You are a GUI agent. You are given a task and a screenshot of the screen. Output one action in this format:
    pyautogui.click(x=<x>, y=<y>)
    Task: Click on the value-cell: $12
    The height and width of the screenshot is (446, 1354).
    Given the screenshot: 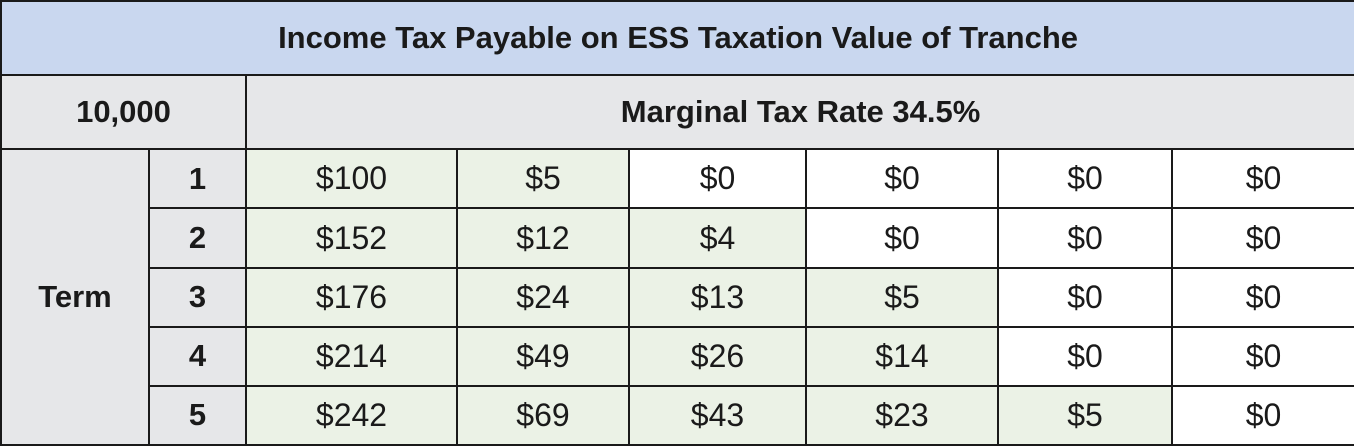 What is the action you would take?
    pyautogui.click(x=543, y=238)
    